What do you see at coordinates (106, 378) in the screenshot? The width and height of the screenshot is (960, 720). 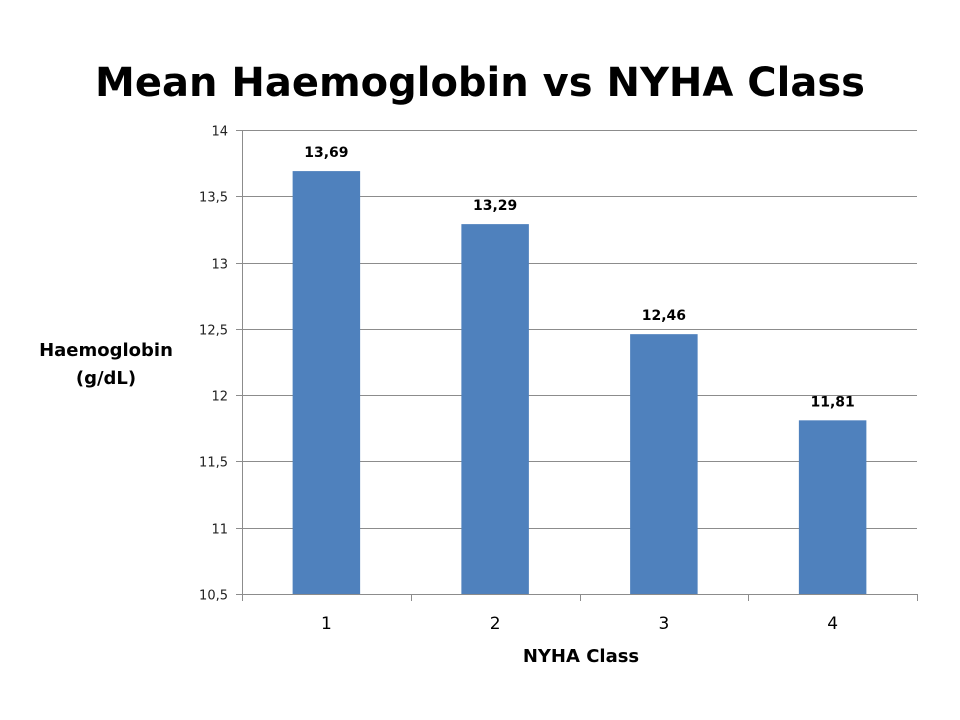 I see `y-axis-title-line-2: (g/dL)` at bounding box center [106, 378].